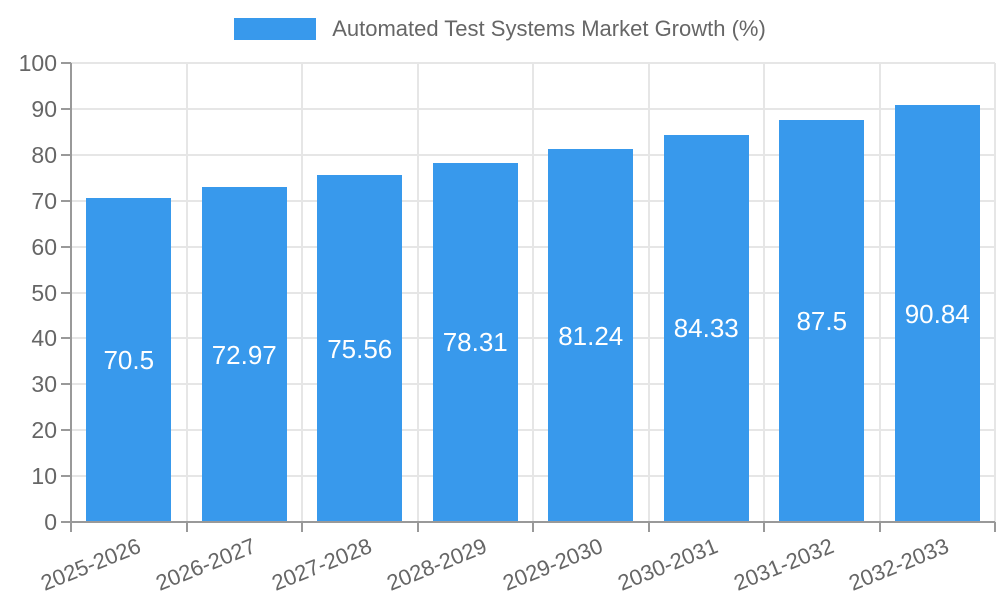 The height and width of the screenshot is (600, 1000). I want to click on chart-legend: Automated Test Systems Market Growth (%), so click(500, 29).